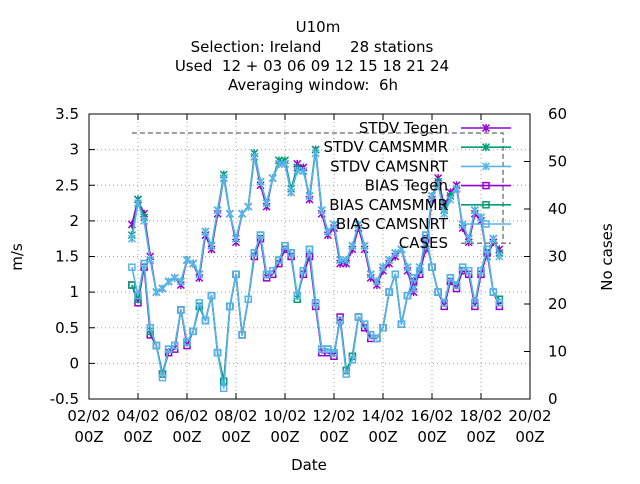 This screenshot has height=484, width=640. What do you see at coordinates (74, 150) in the screenshot?
I see `y-tick-label: 3` at bounding box center [74, 150].